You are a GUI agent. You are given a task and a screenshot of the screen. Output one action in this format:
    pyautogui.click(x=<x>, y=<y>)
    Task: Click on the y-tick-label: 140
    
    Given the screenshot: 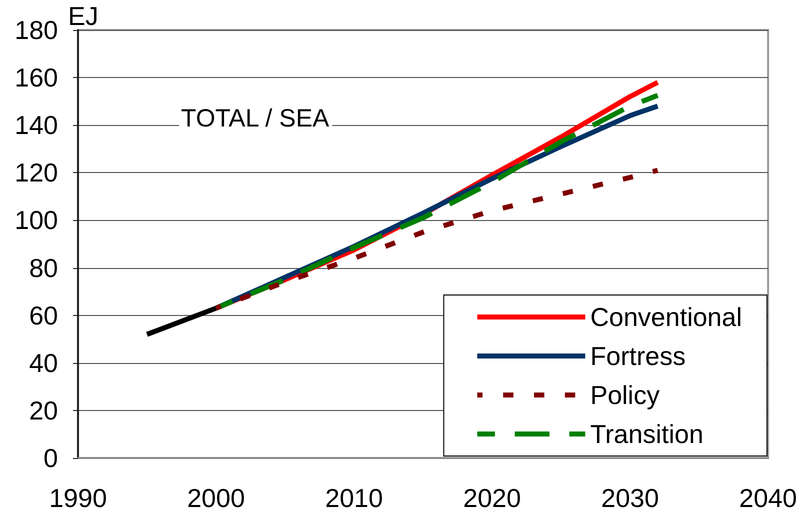 What is the action you would take?
    pyautogui.click(x=36, y=125)
    